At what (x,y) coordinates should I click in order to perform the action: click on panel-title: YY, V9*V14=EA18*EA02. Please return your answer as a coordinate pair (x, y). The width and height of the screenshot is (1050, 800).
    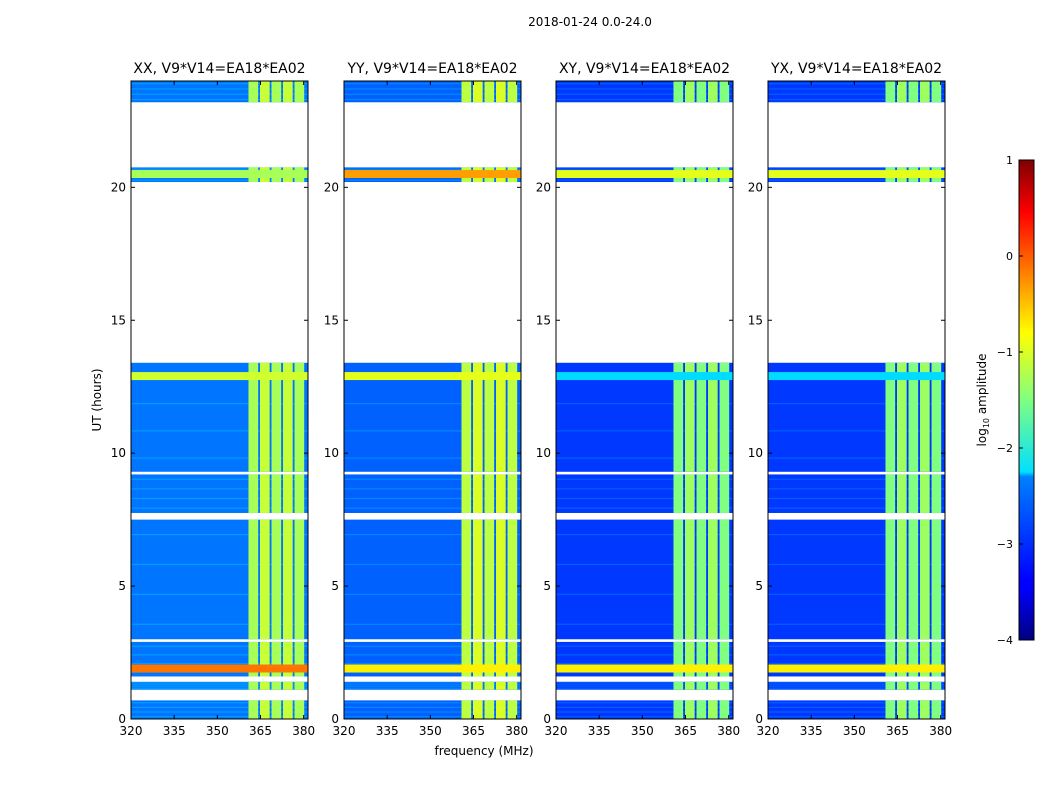
    Looking at the image, I should click on (431, 69).